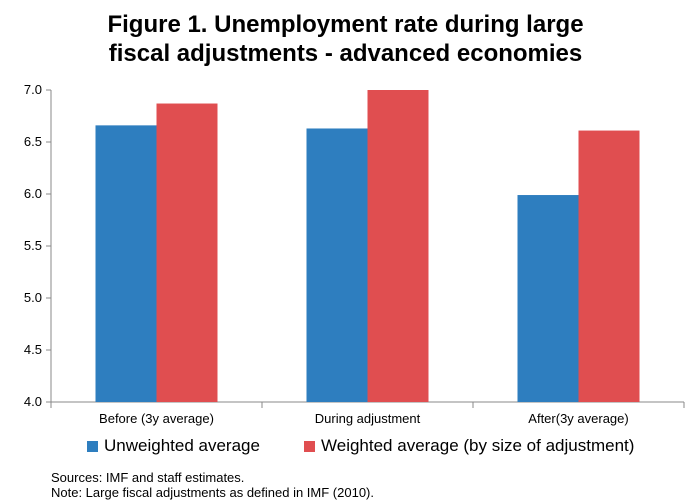 This screenshot has height=504, width=691. Describe the element at coordinates (33, 297) in the screenshot. I see `y-tick-label-2: 5.0` at that location.